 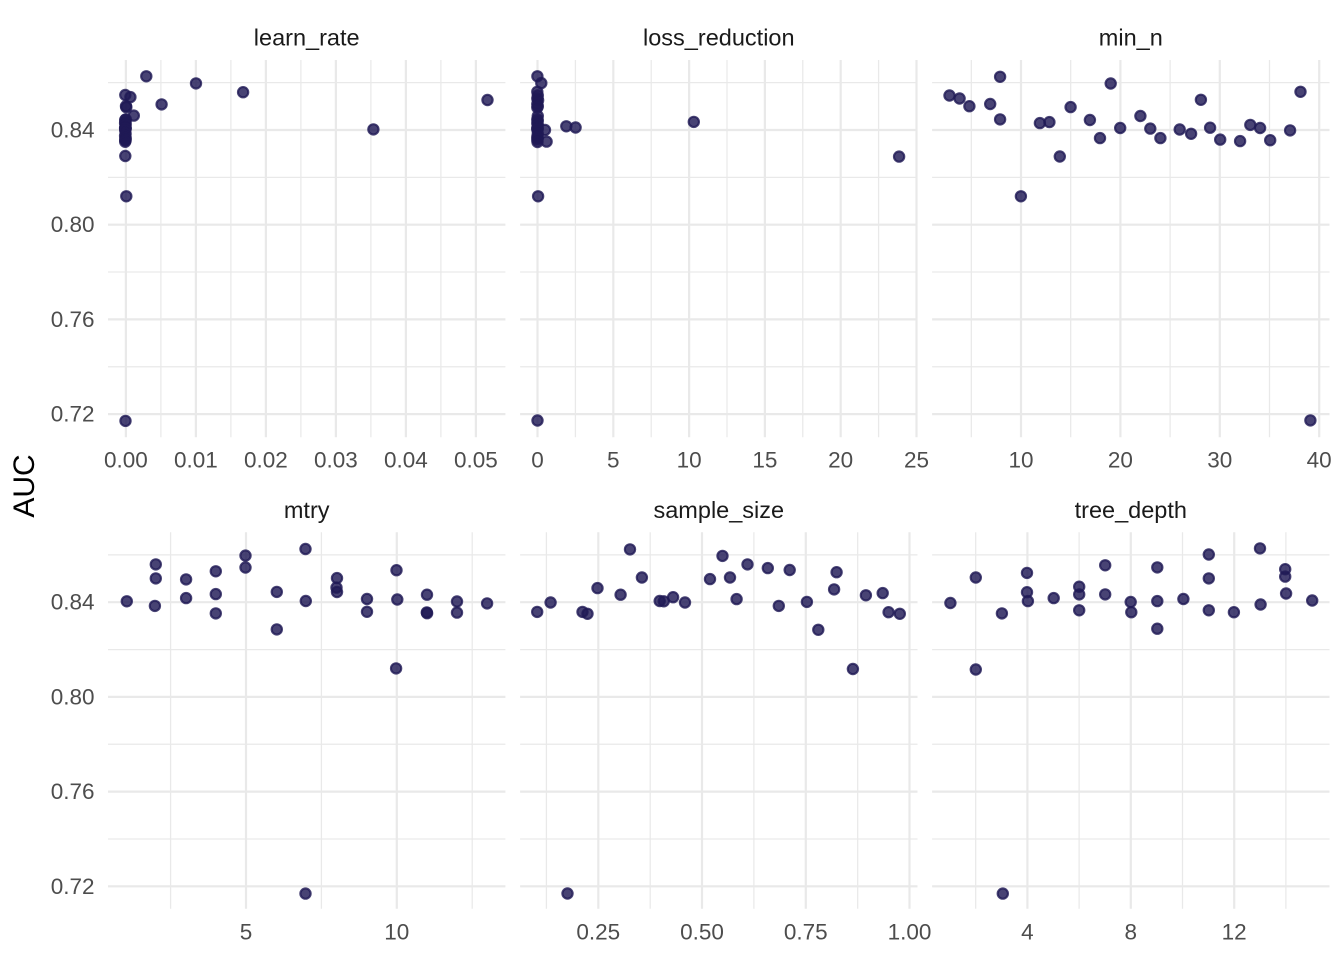 I want to click on svg-text: 8, so click(x=1131, y=932).